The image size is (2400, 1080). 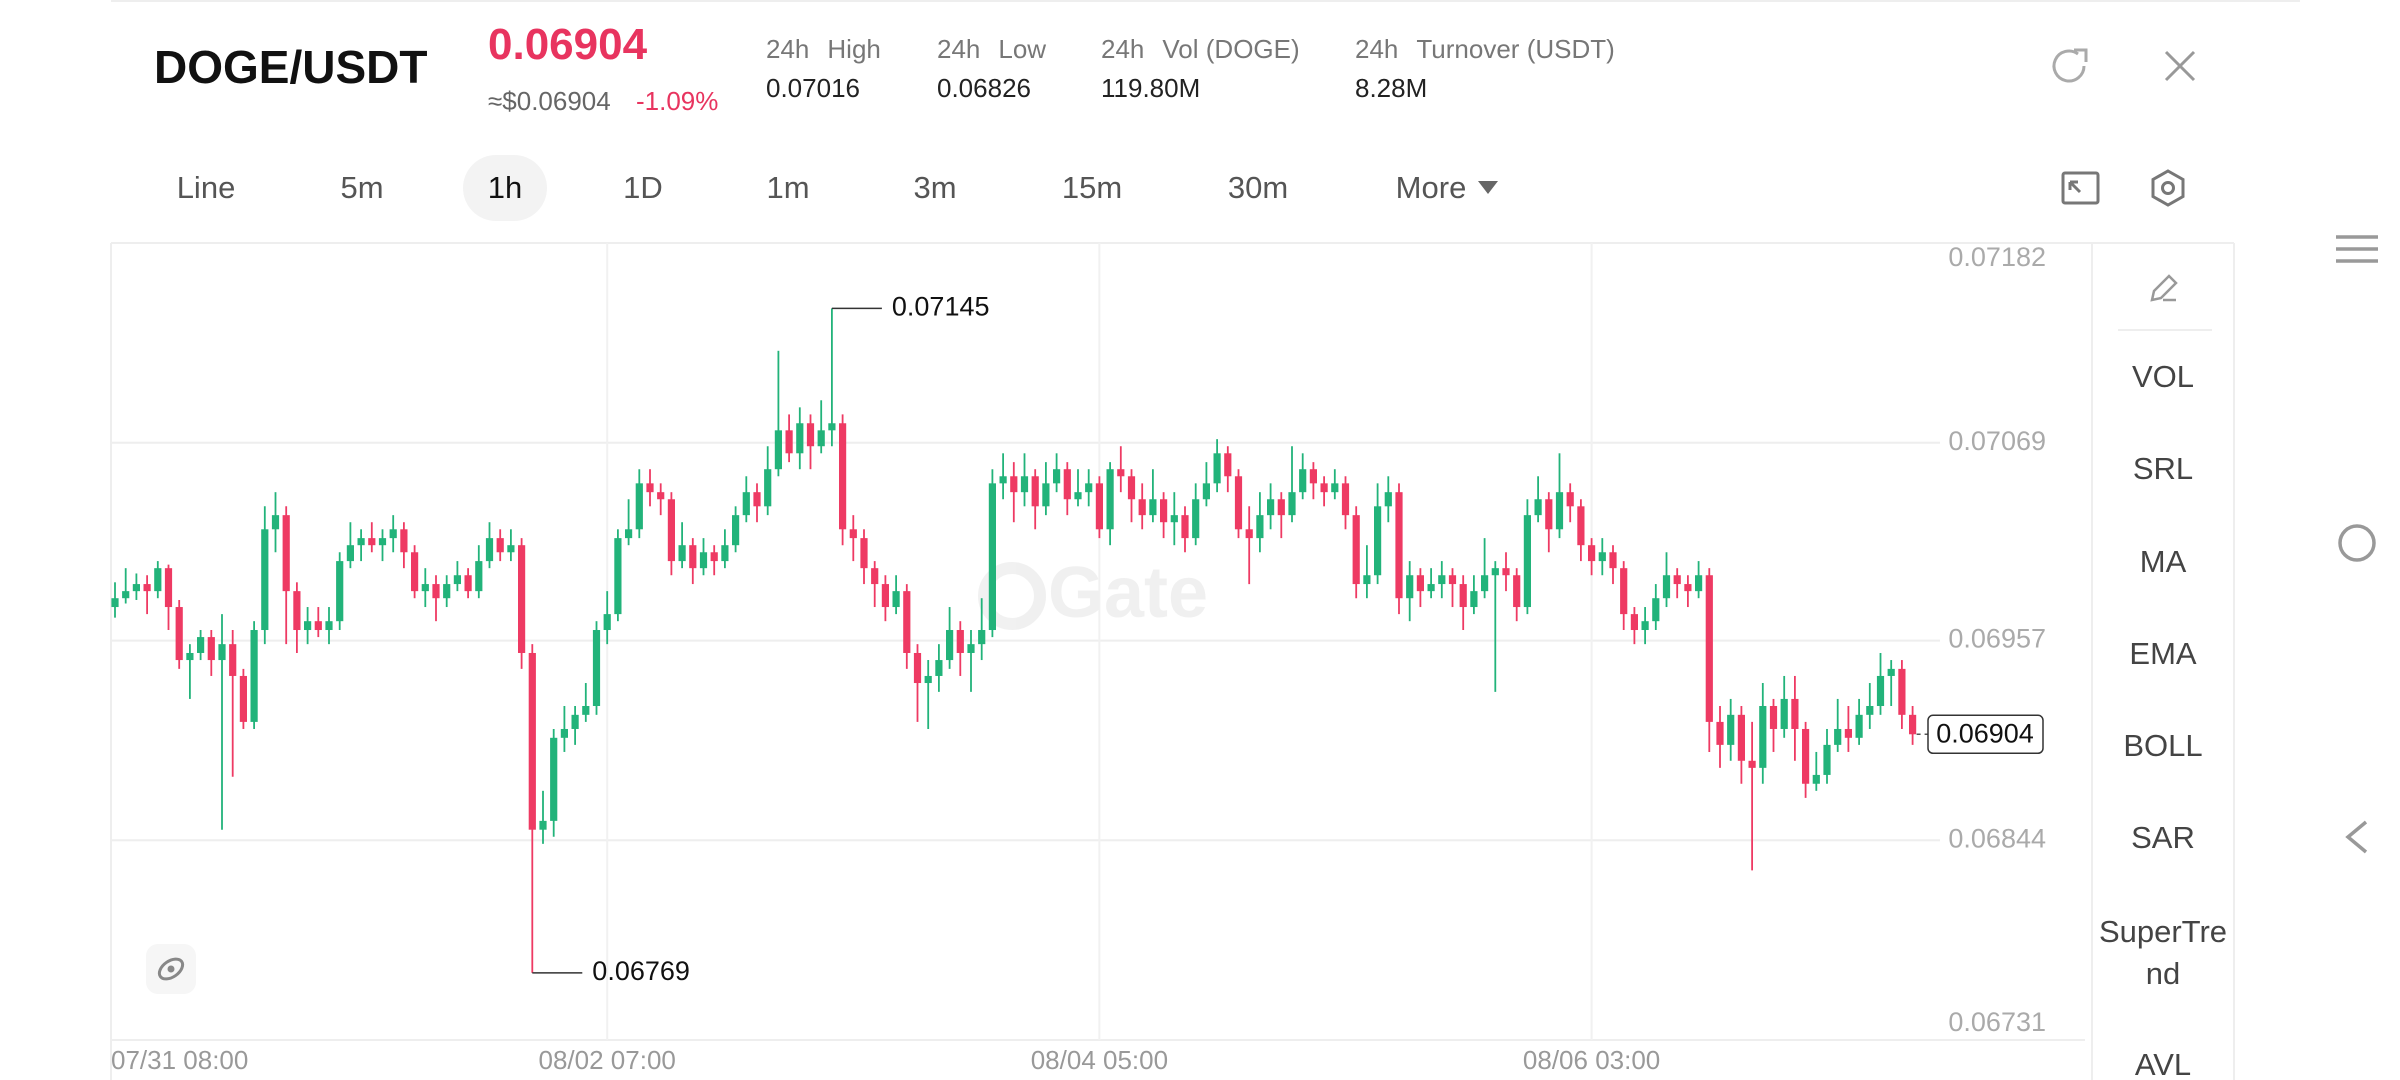 What do you see at coordinates (2357, 249) in the screenshot?
I see `menu-button` at bounding box center [2357, 249].